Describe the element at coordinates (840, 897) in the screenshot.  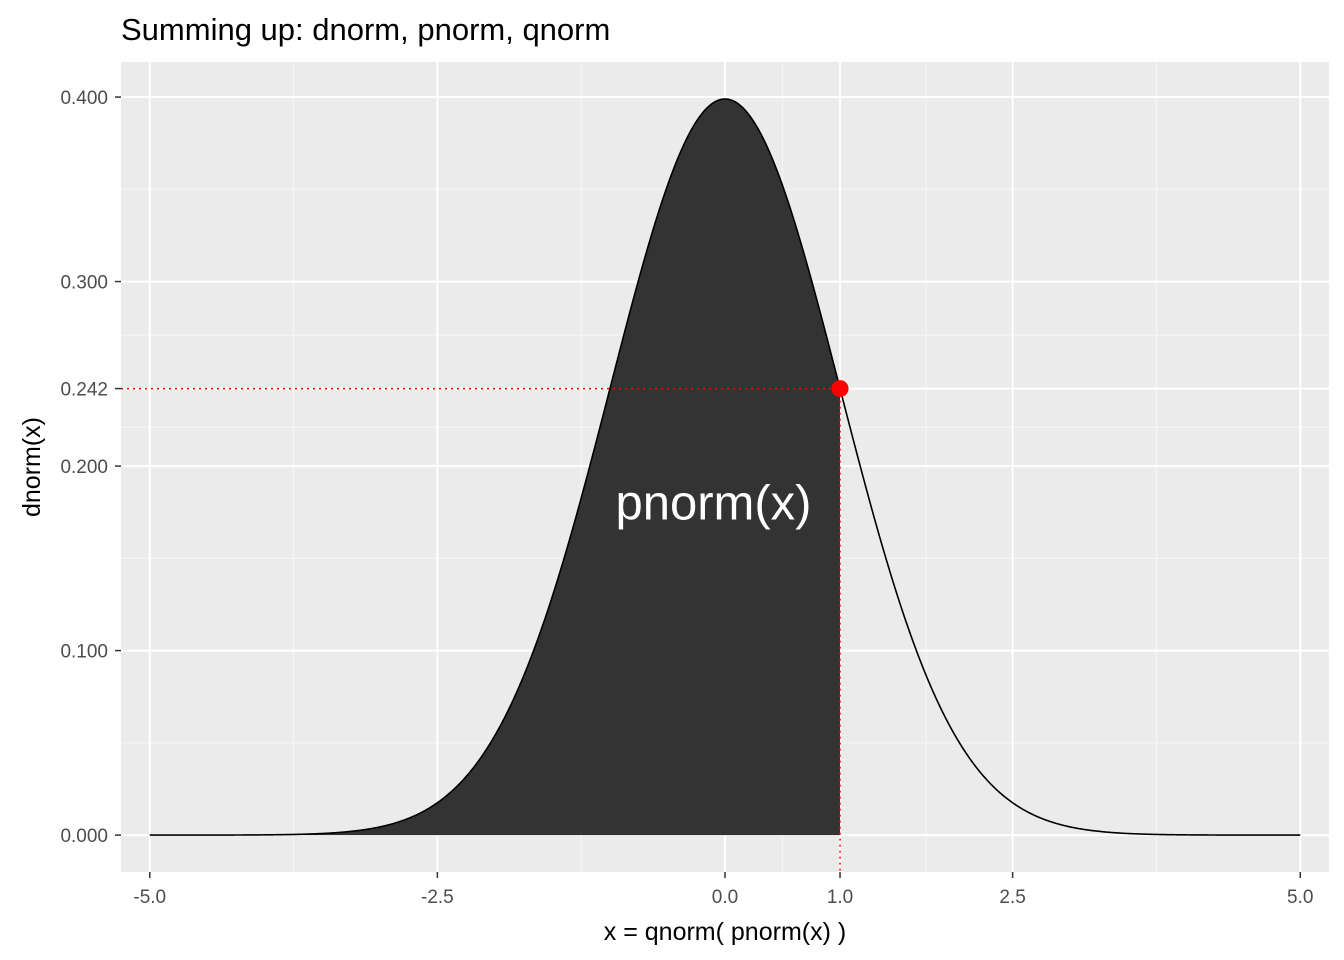
I see `x-tick-label: 1.0` at that location.